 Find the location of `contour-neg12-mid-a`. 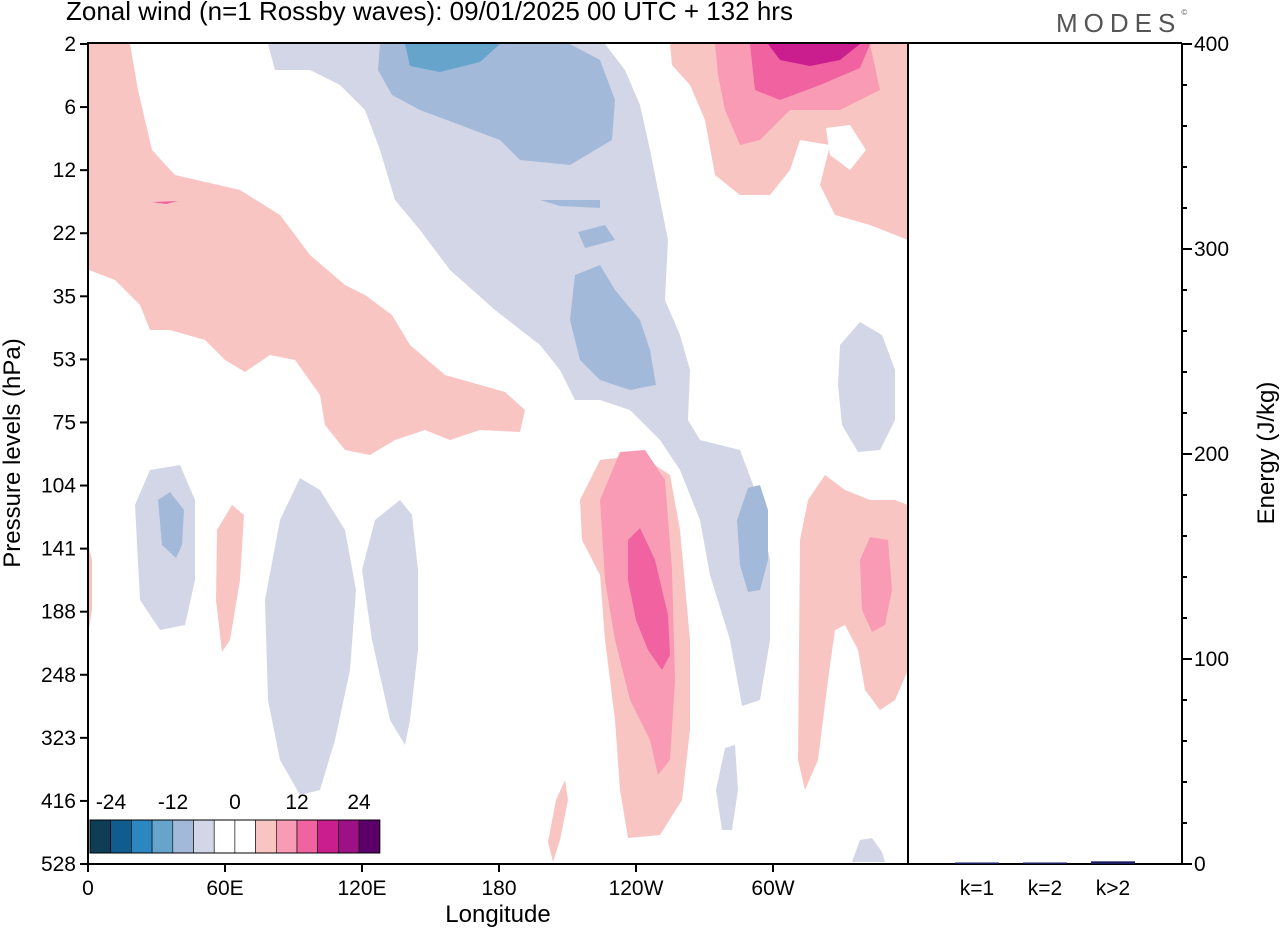

contour-neg12-mid-a is located at coordinates (570, 204).